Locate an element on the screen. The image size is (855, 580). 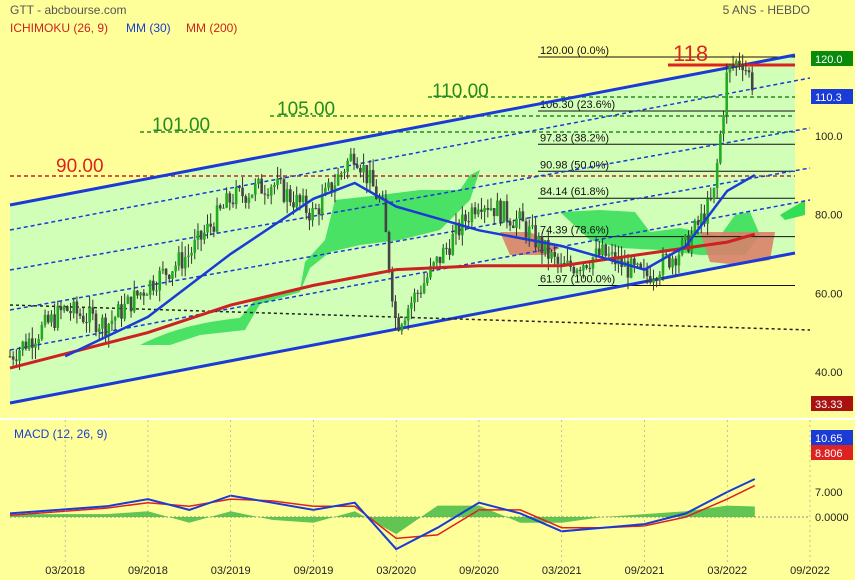
x-tick-label: 03/2020 is located at coordinates (396, 571).